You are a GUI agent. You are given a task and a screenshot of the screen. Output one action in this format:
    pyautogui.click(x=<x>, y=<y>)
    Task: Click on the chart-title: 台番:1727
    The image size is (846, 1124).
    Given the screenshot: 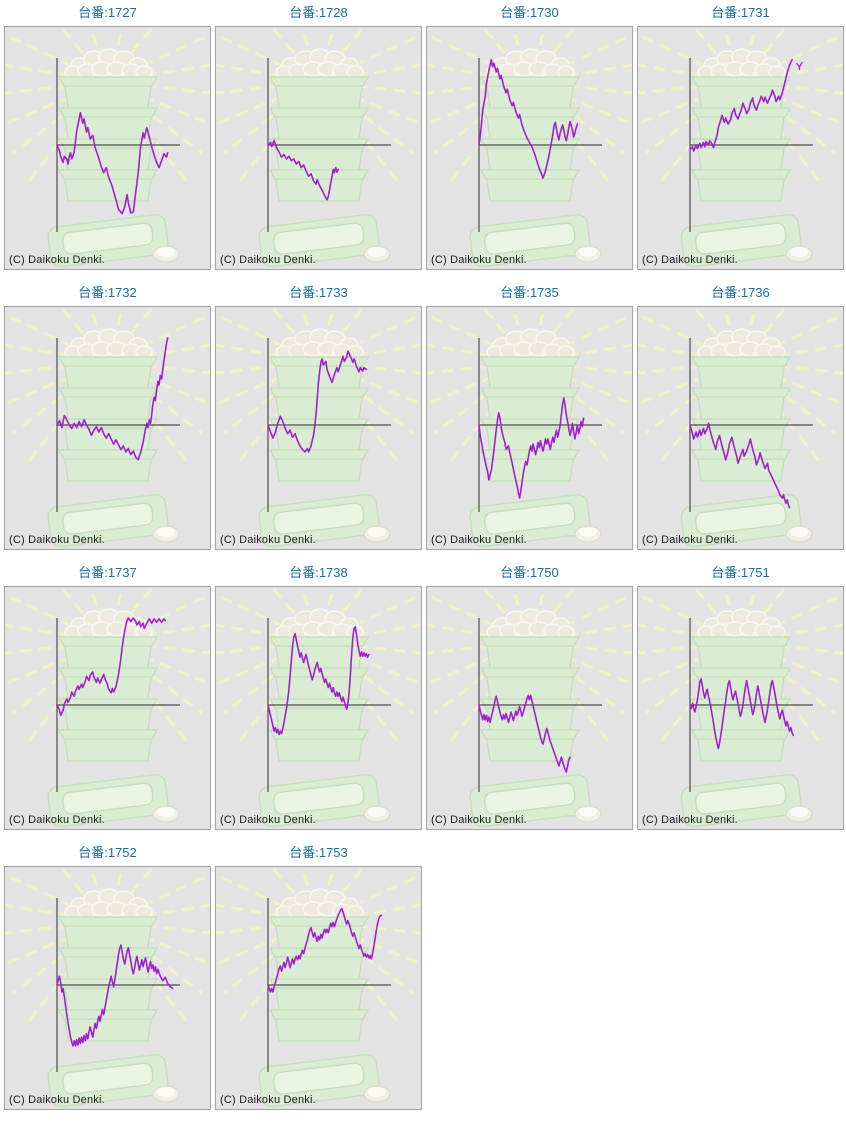 What is the action you would take?
    pyautogui.click(x=107, y=12)
    